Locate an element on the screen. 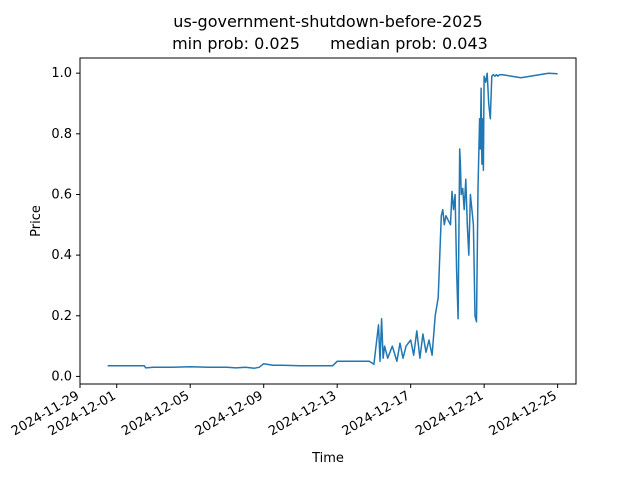  chart-subtitle-min: min prob: 0.025 is located at coordinates (236, 43).